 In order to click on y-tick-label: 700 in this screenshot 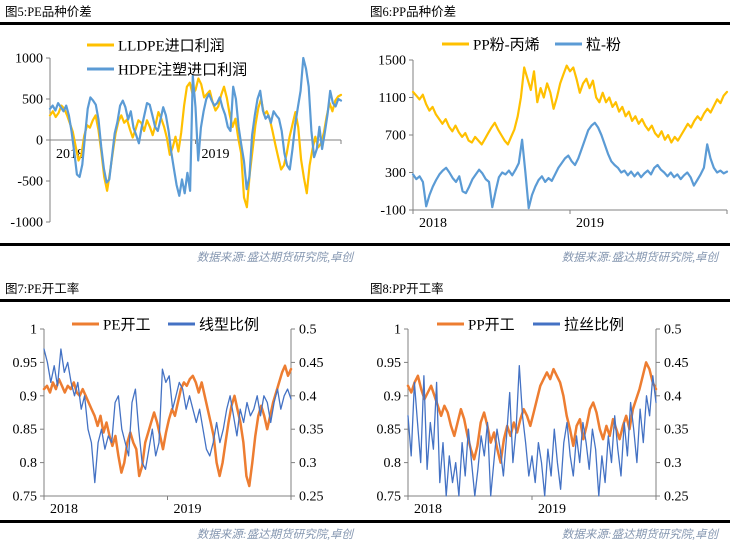, I will do `click(395, 136)`.